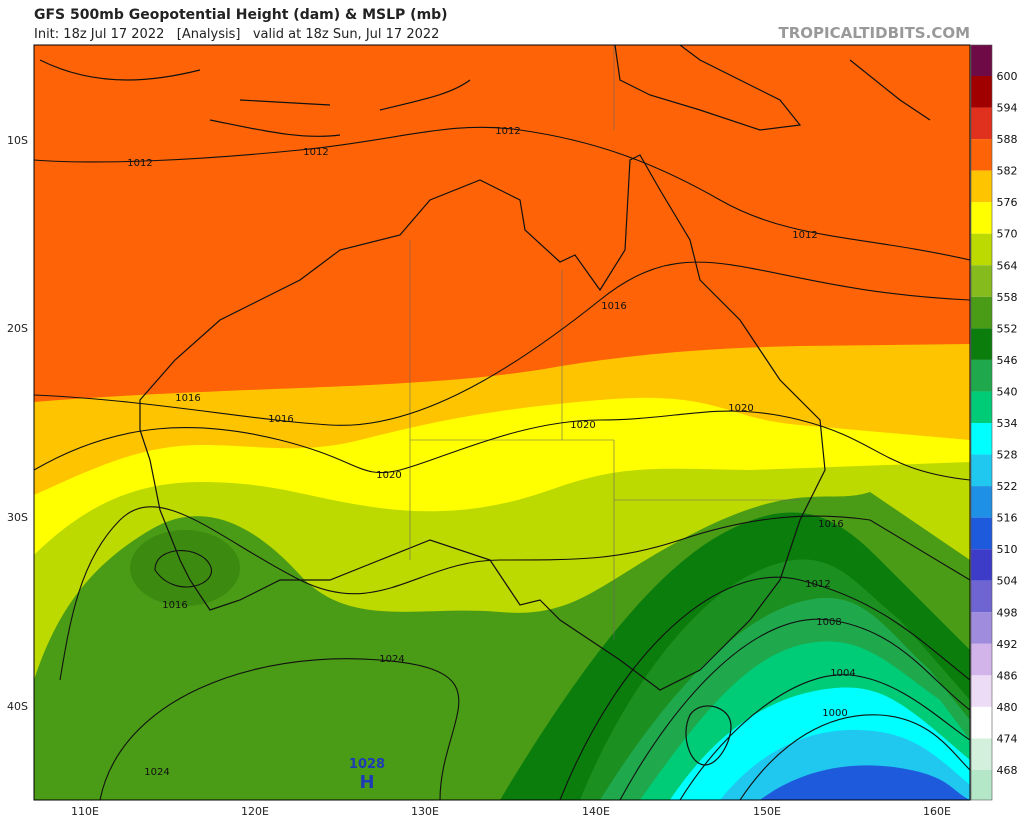 The image size is (1024, 824). I want to click on colorbar-label: 582, so click(1007, 171).